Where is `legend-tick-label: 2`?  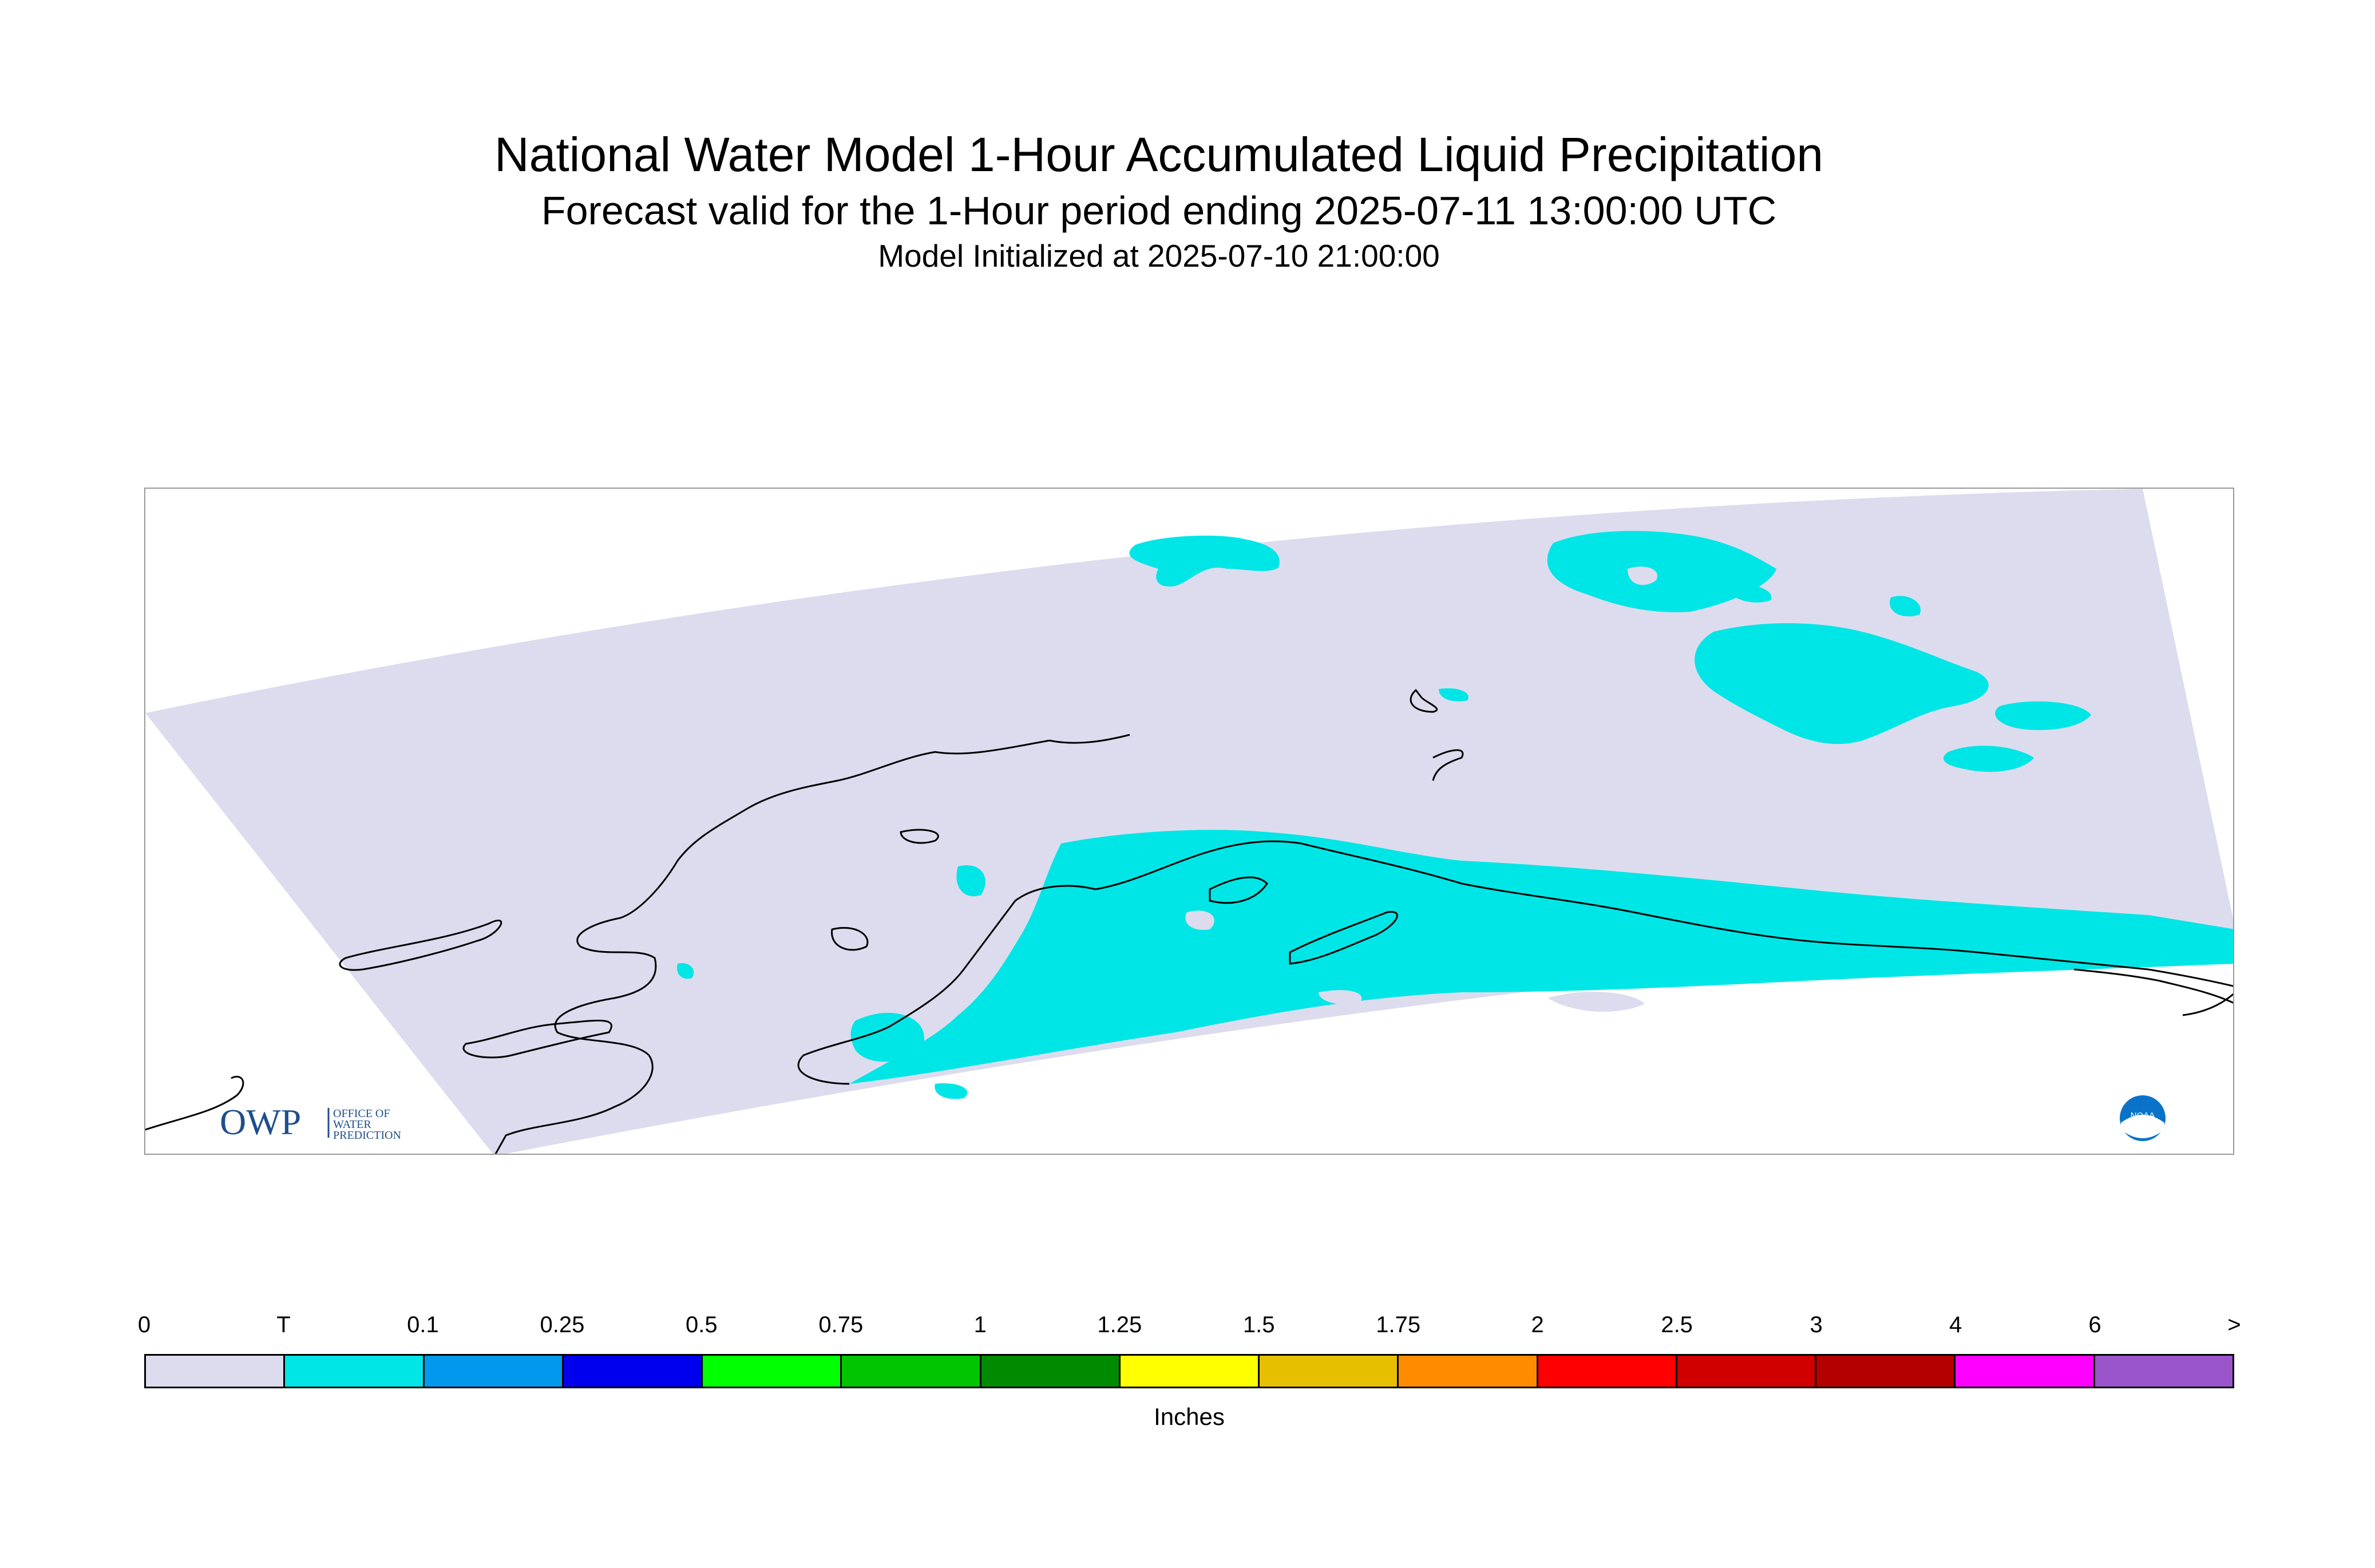
legend-tick-label: 2 is located at coordinates (1538, 1324).